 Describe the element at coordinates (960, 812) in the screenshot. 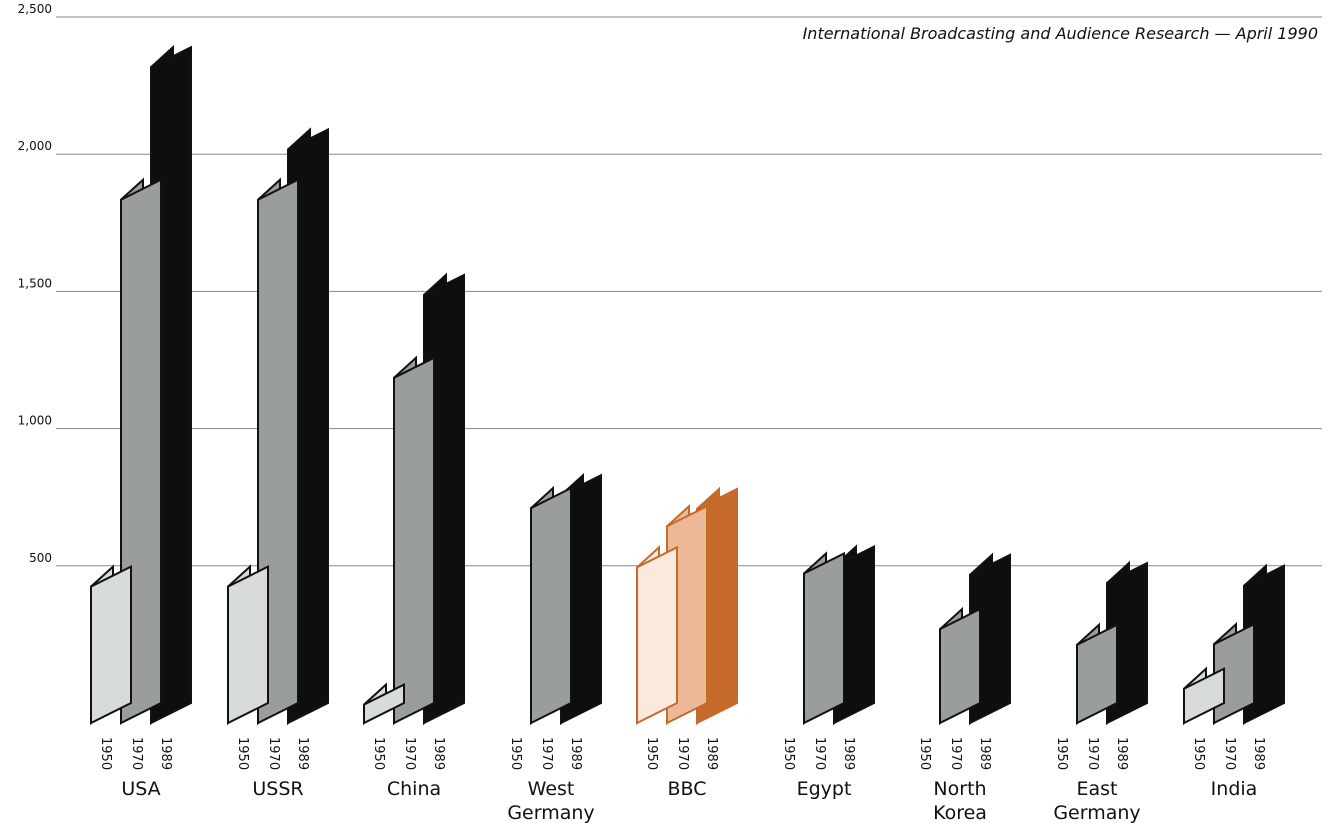

I see `category-label: Korea` at that location.